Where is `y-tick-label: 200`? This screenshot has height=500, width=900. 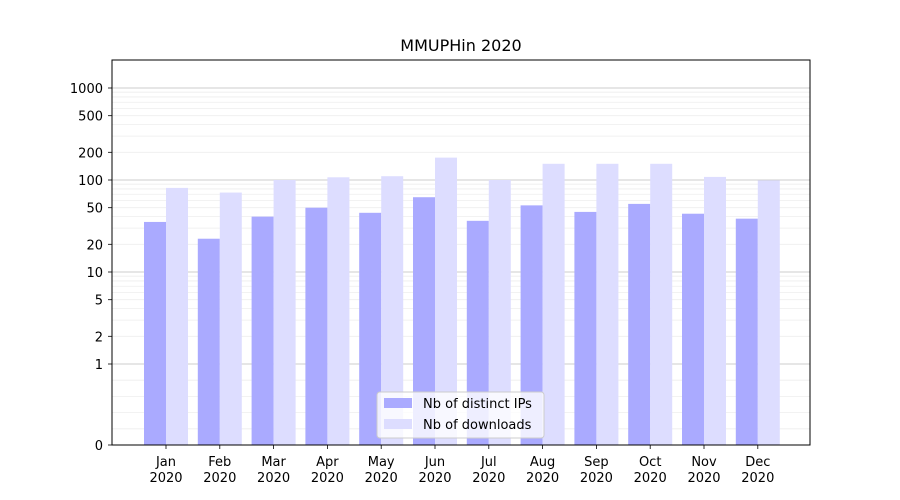
y-tick-label: 200 is located at coordinates (90, 153).